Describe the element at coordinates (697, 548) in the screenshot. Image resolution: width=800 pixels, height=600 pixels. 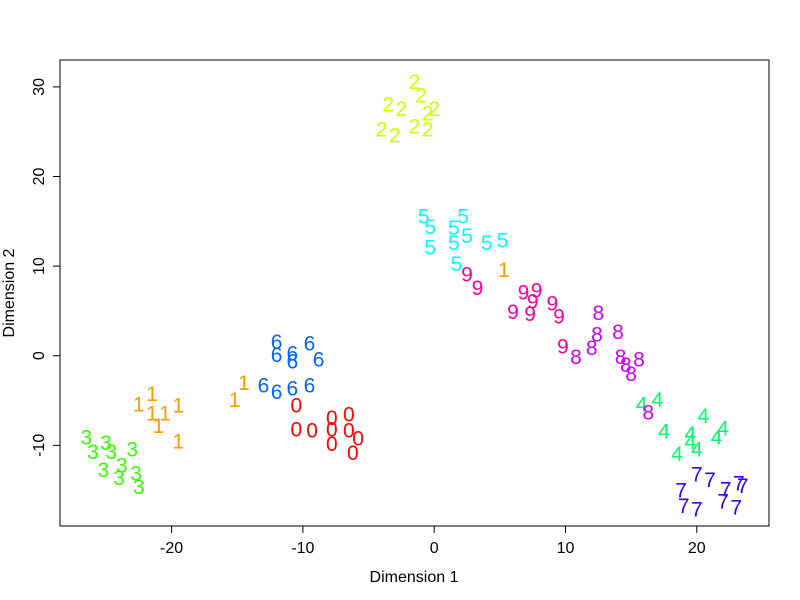
I see `x-tick-label: 20` at that location.